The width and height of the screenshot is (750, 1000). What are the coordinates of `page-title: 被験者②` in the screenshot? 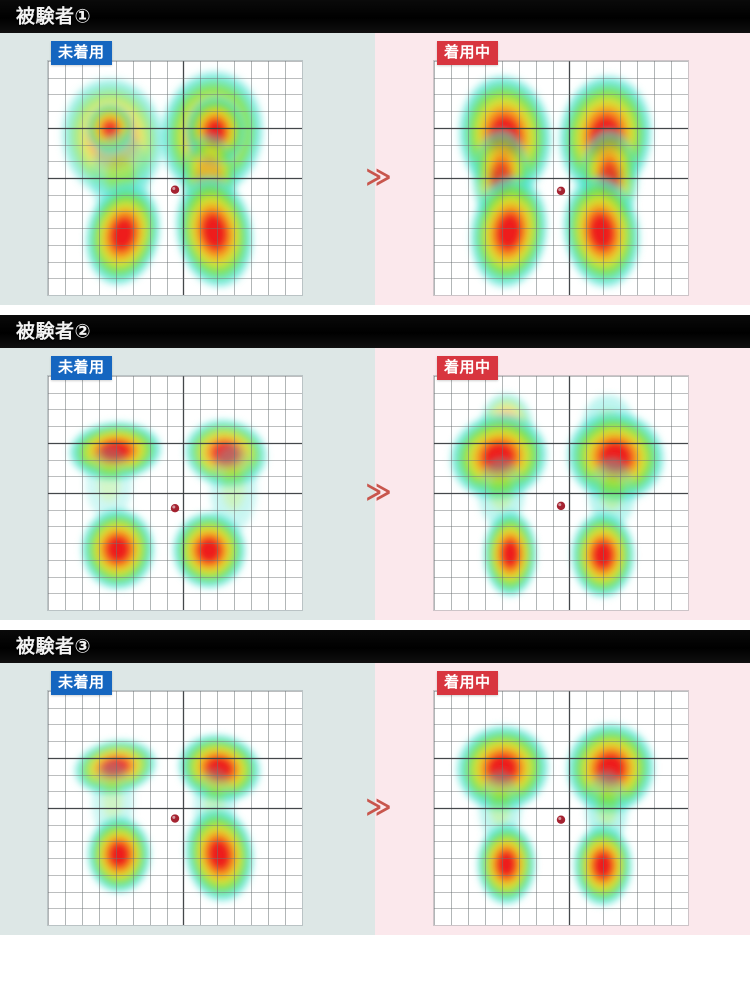 It's located at (54, 331).